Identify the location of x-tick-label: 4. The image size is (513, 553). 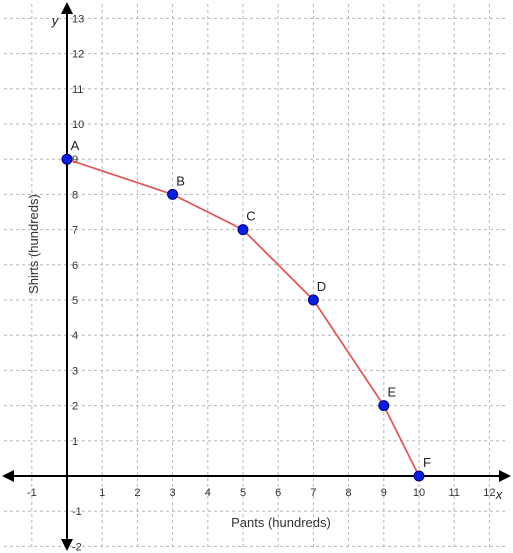
(208, 493).